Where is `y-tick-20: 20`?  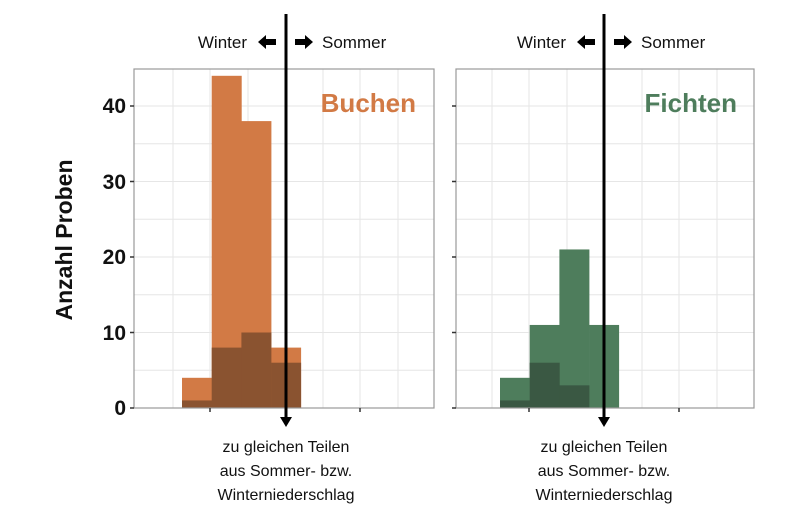
y-tick-20: 20 is located at coordinates (114, 257).